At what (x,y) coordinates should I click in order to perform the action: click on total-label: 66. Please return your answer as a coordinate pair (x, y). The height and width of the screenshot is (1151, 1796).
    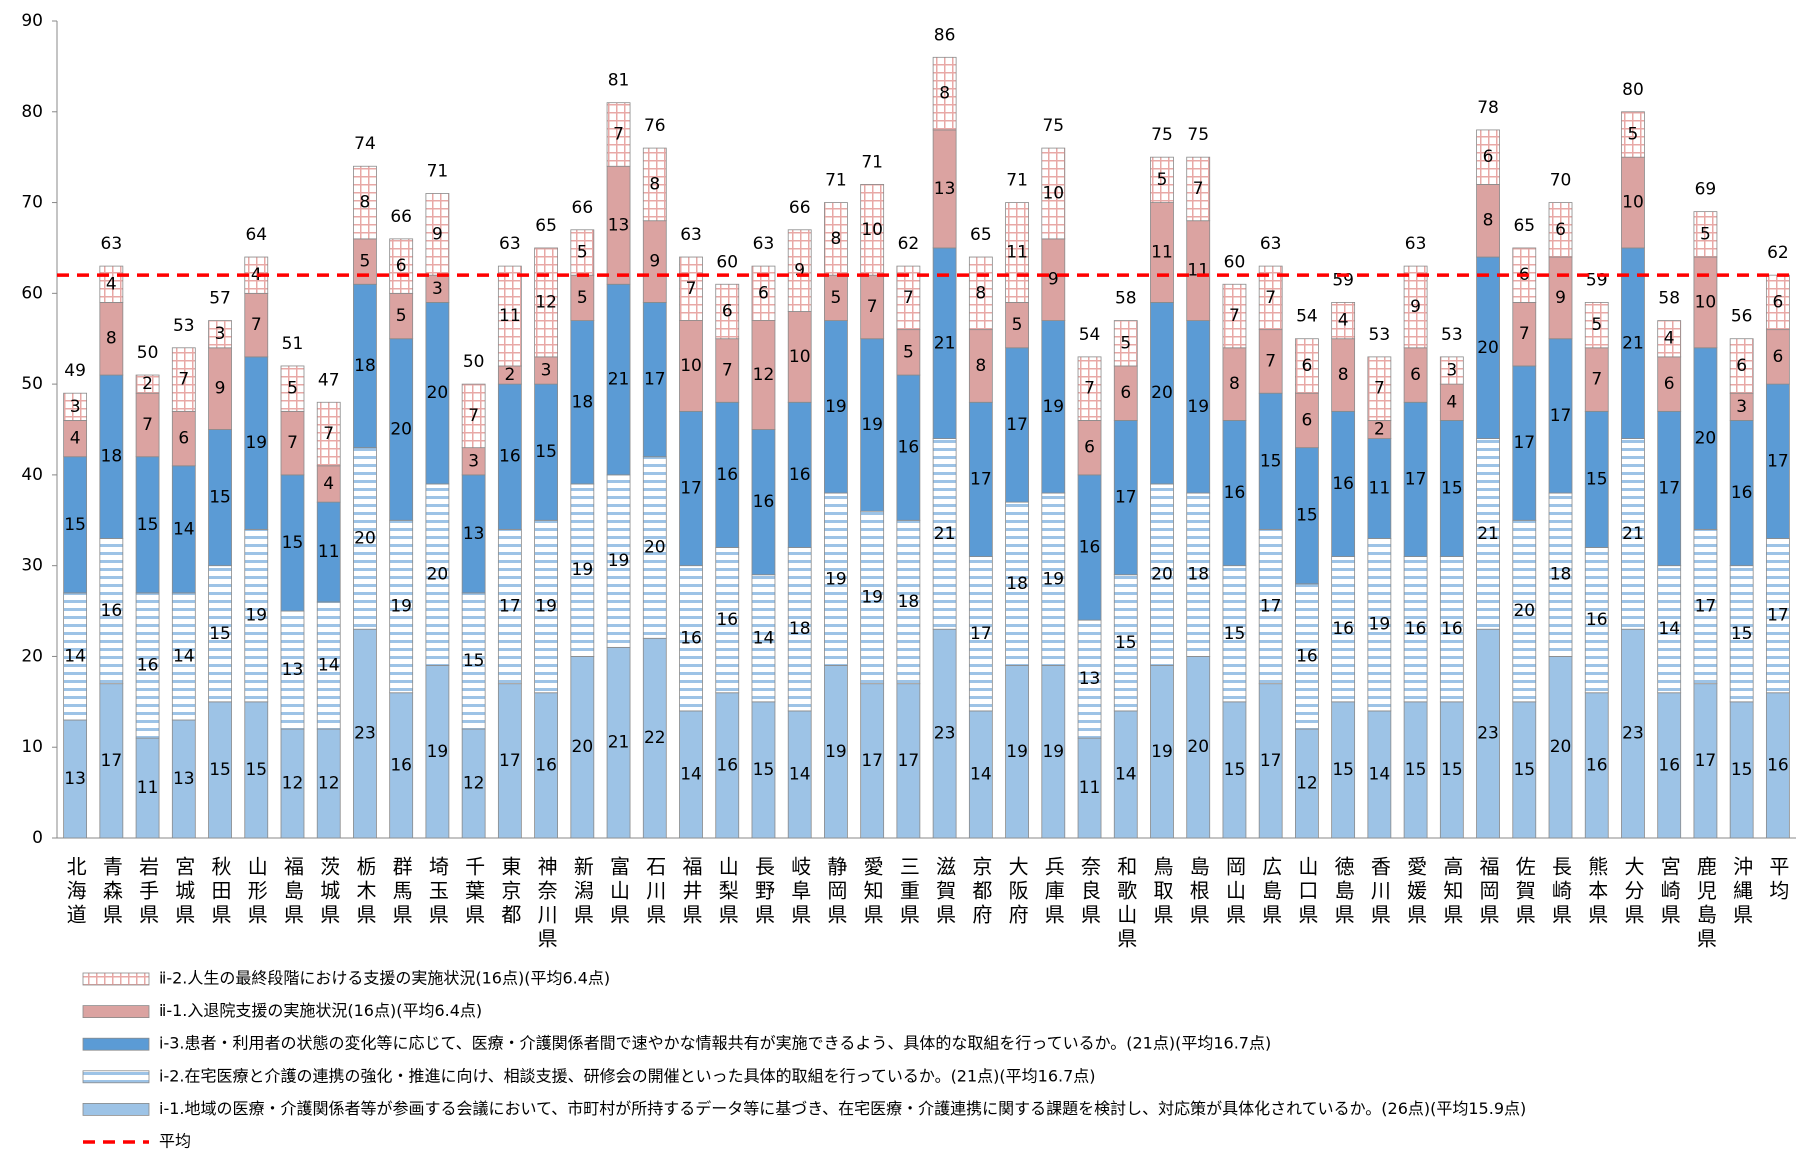
    Looking at the image, I should click on (583, 208).